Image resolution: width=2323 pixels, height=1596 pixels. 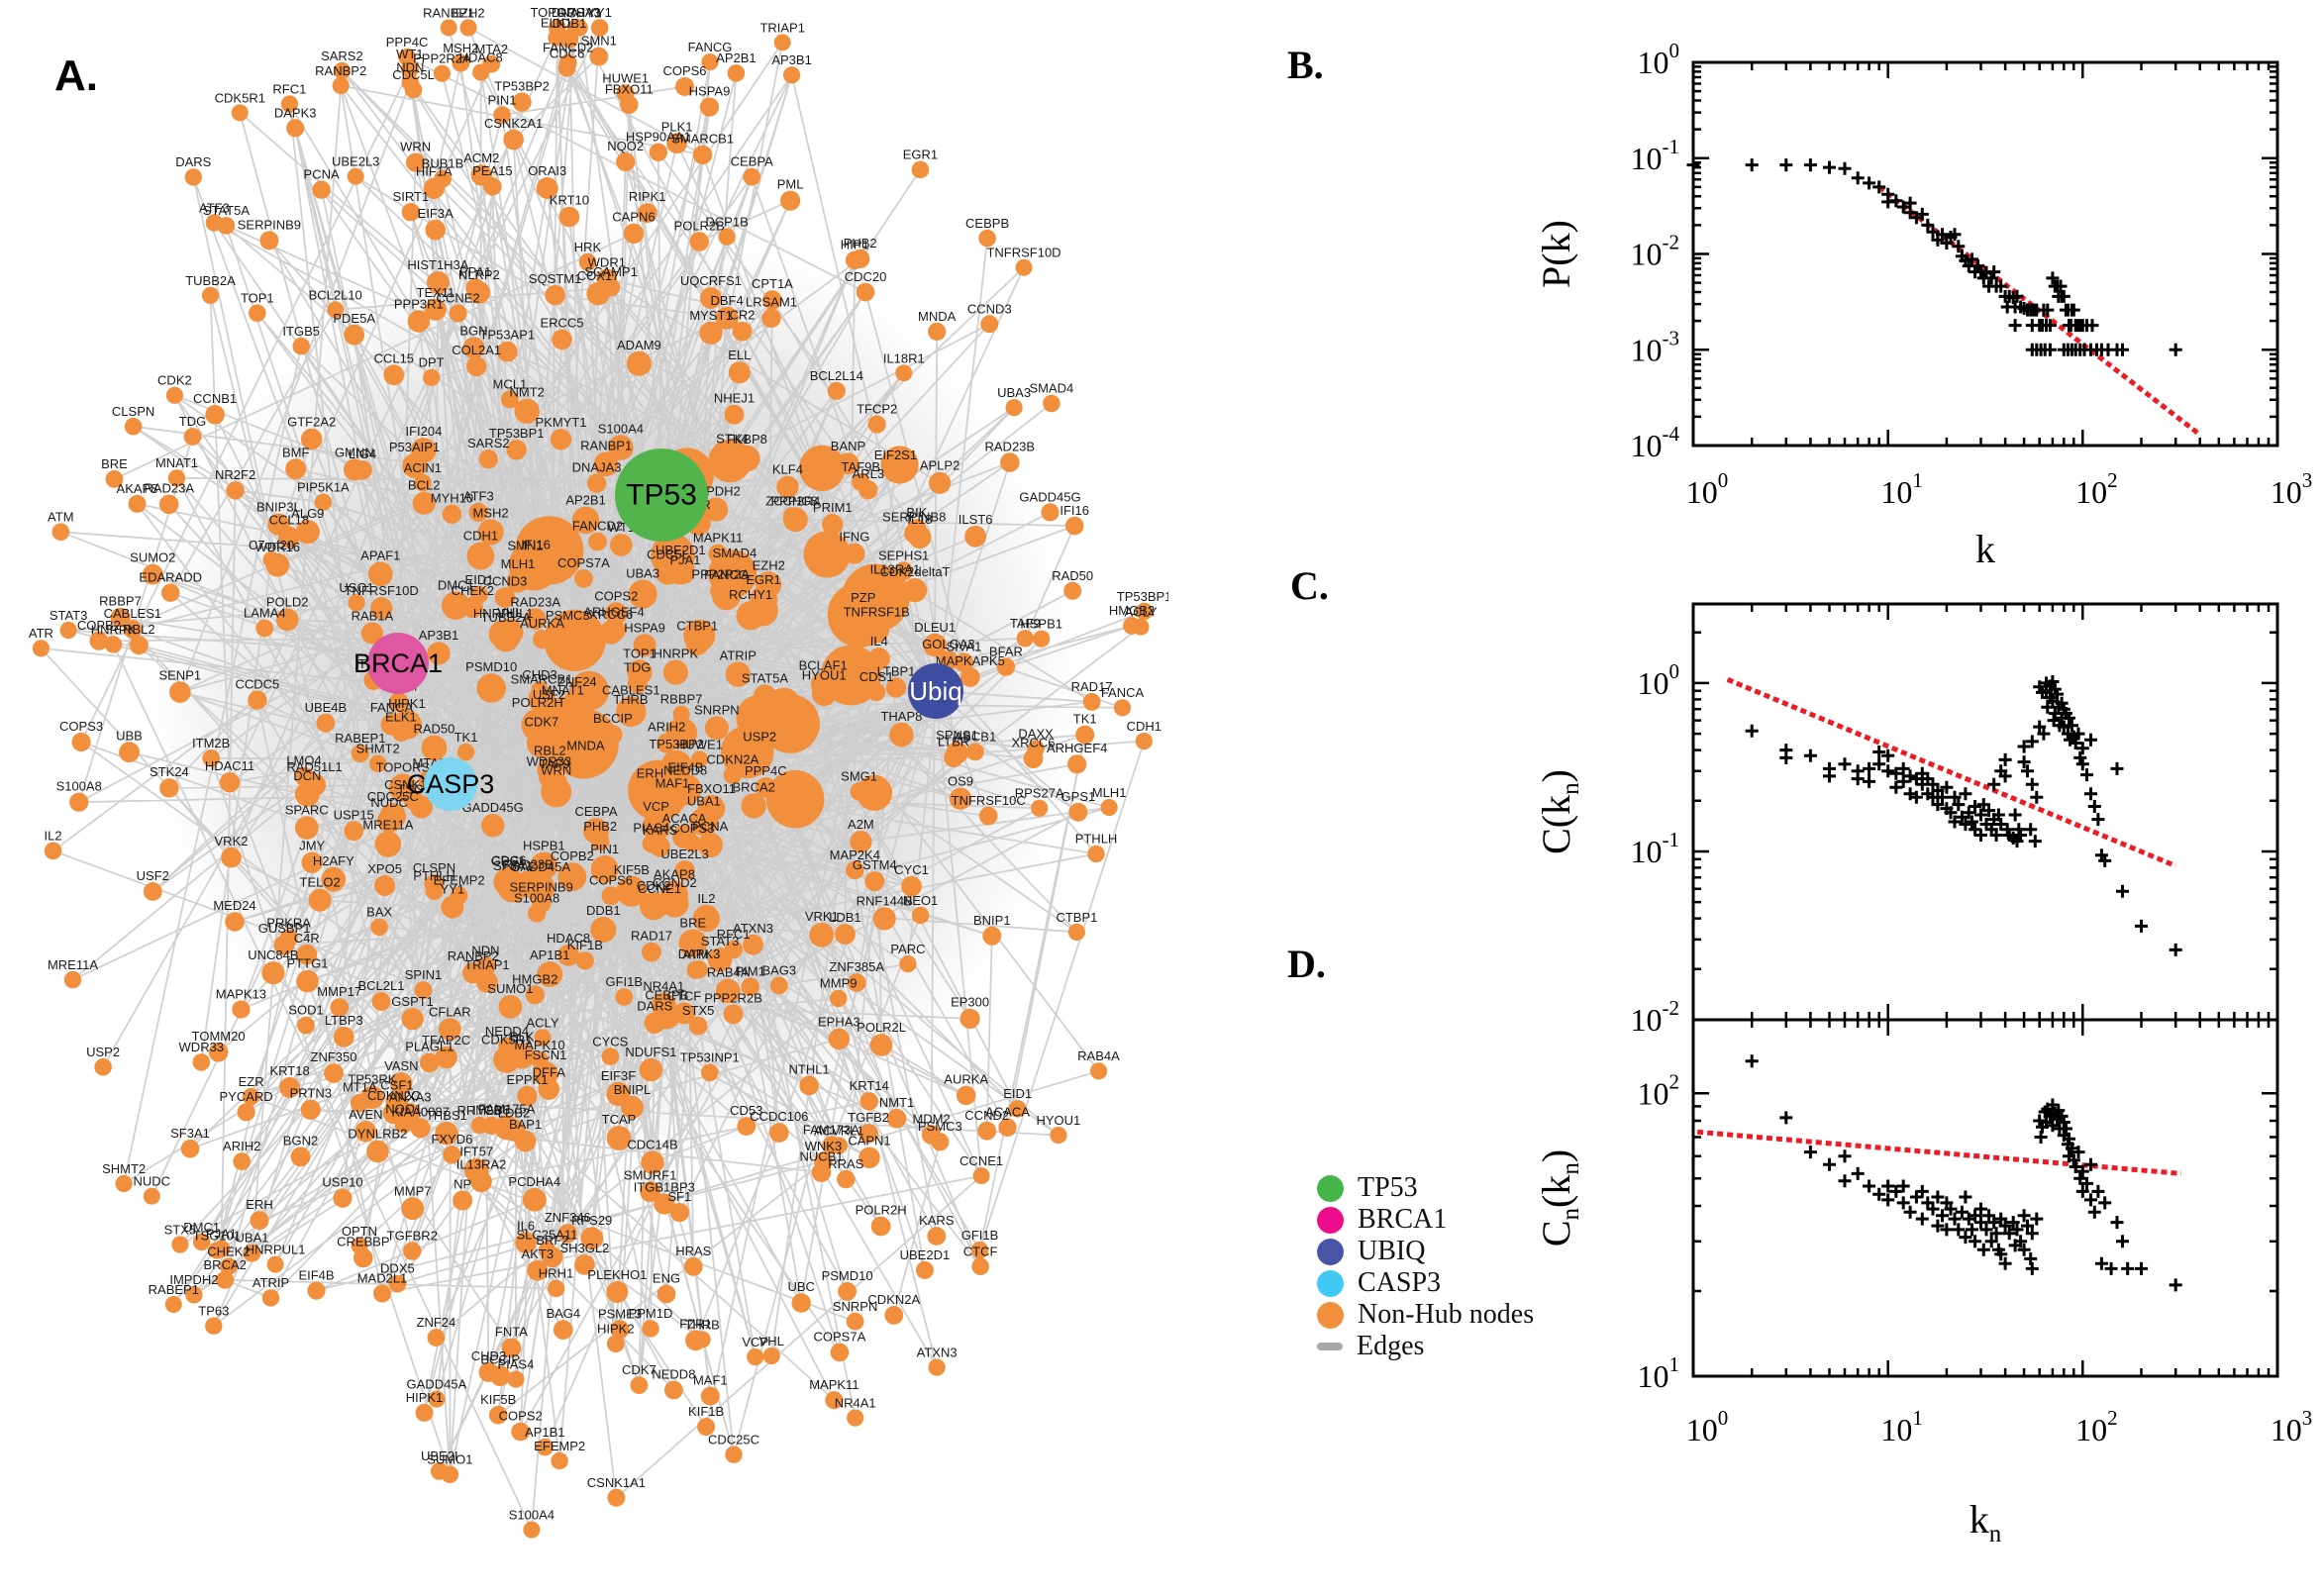 I want to click on svg-text: 10⁻², so click(x=1655, y=251).